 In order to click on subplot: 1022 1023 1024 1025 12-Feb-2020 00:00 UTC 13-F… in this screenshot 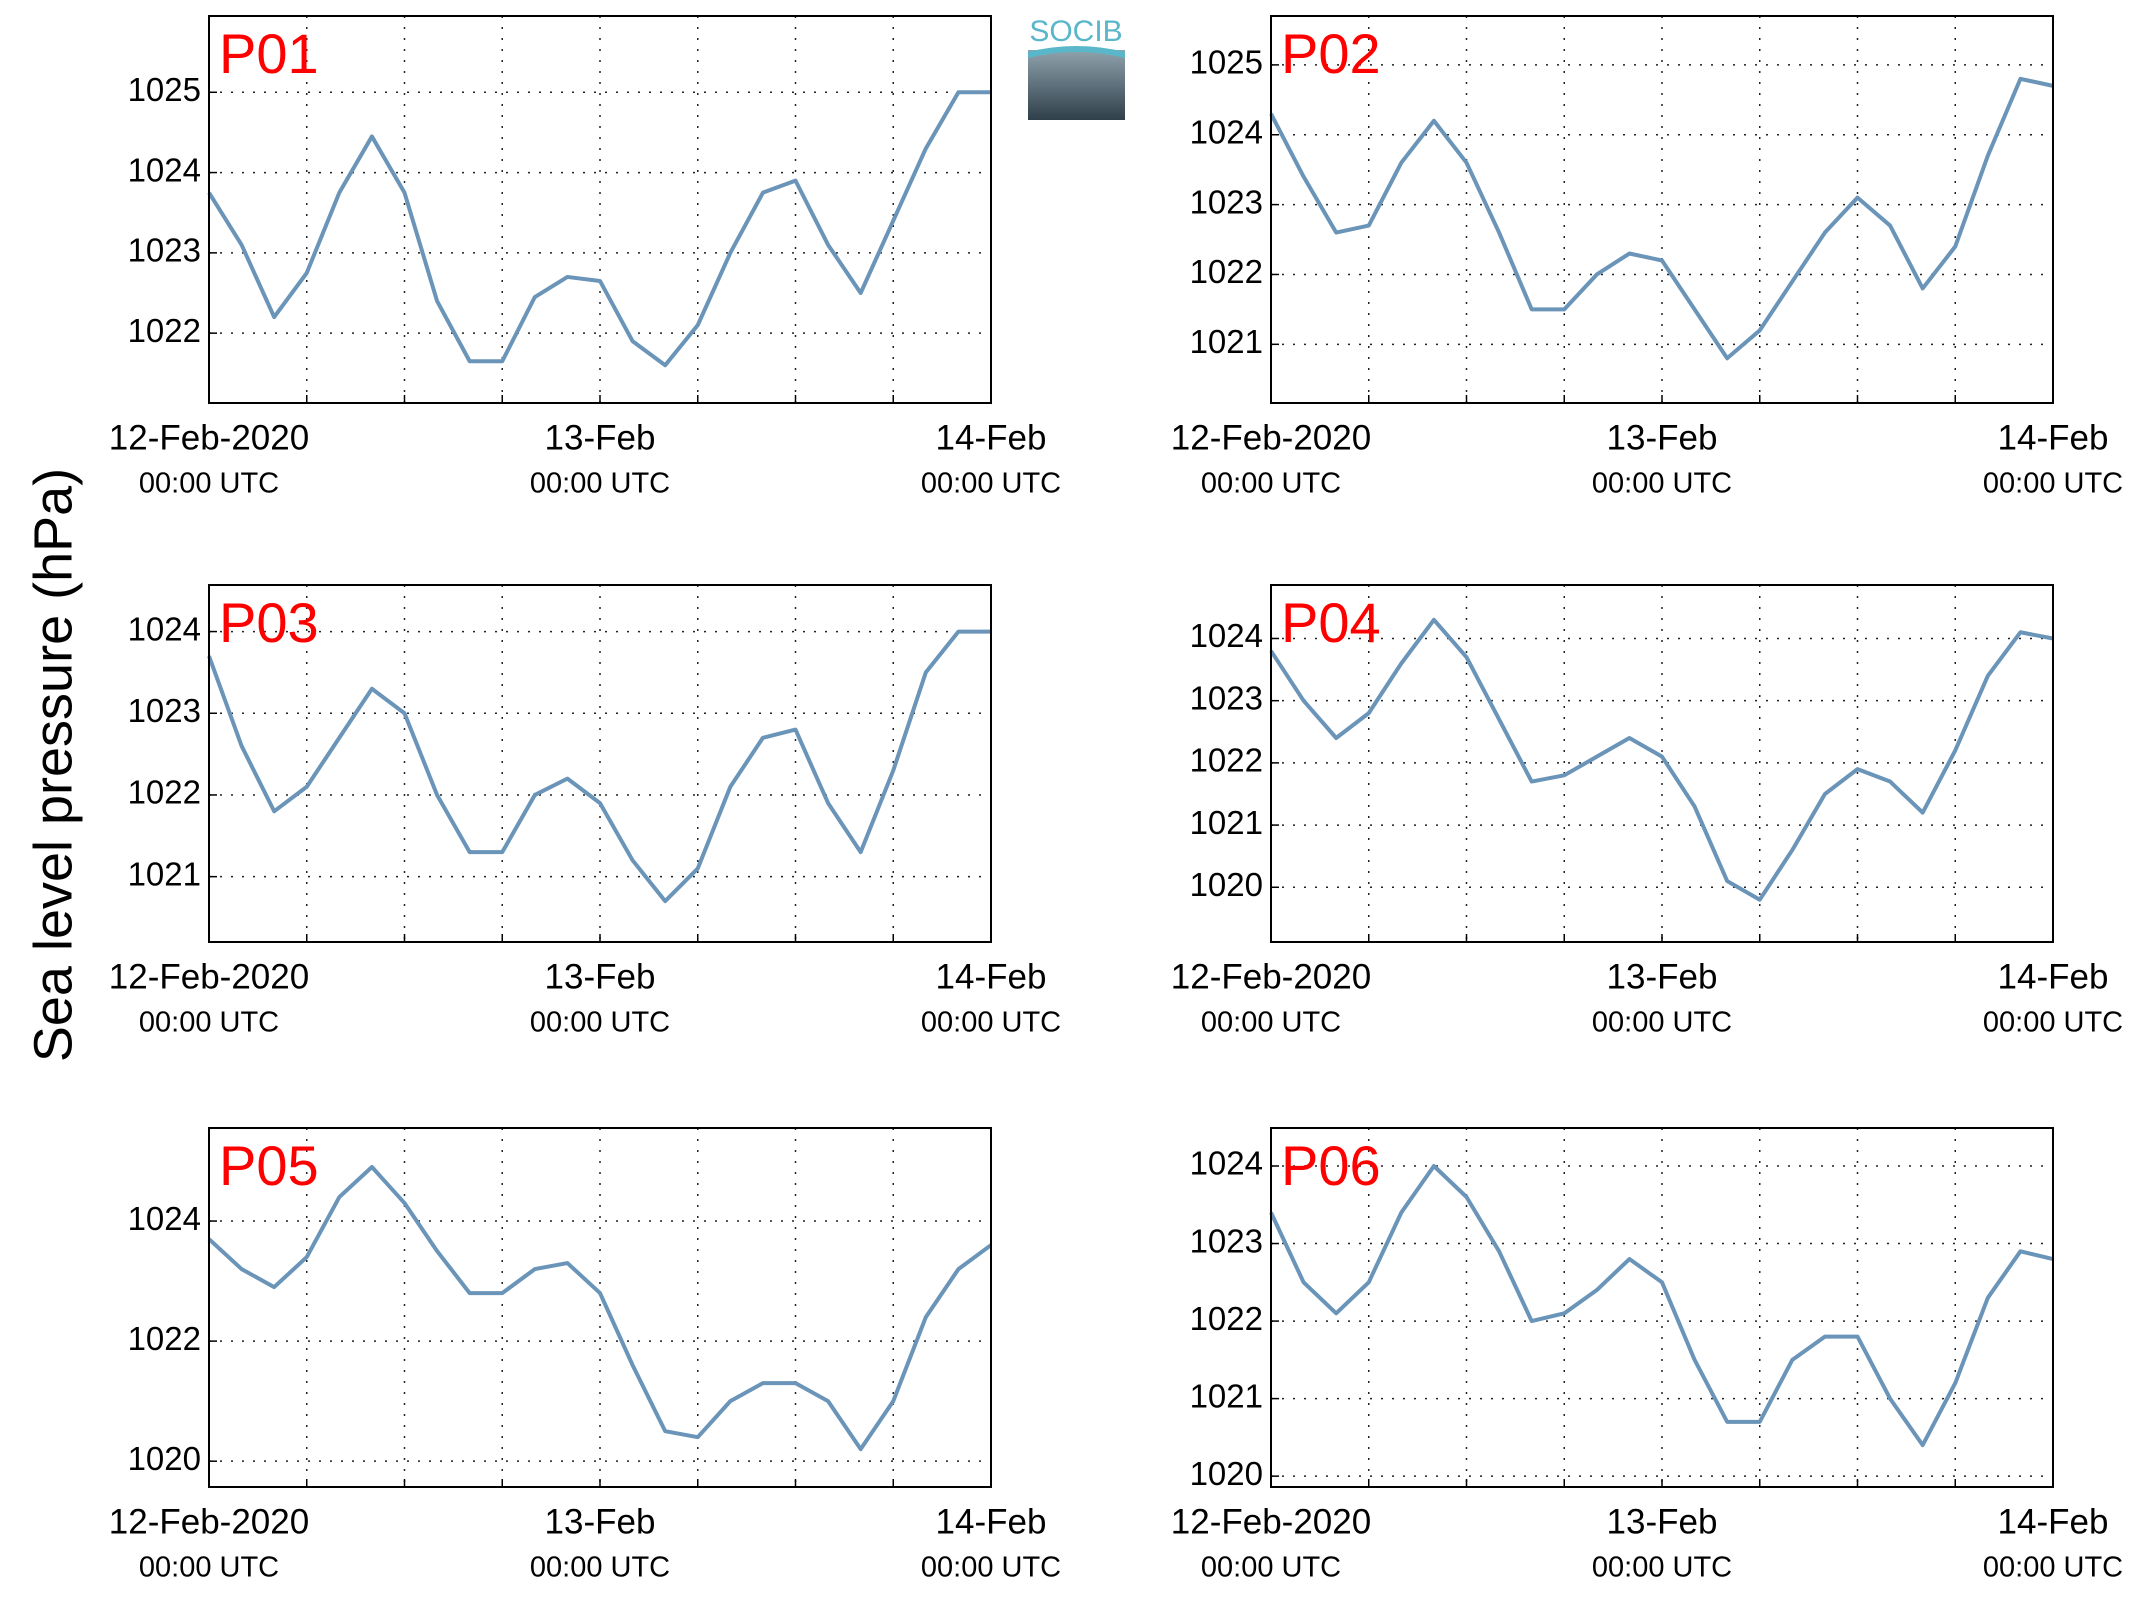, I will do `click(585, 257)`.